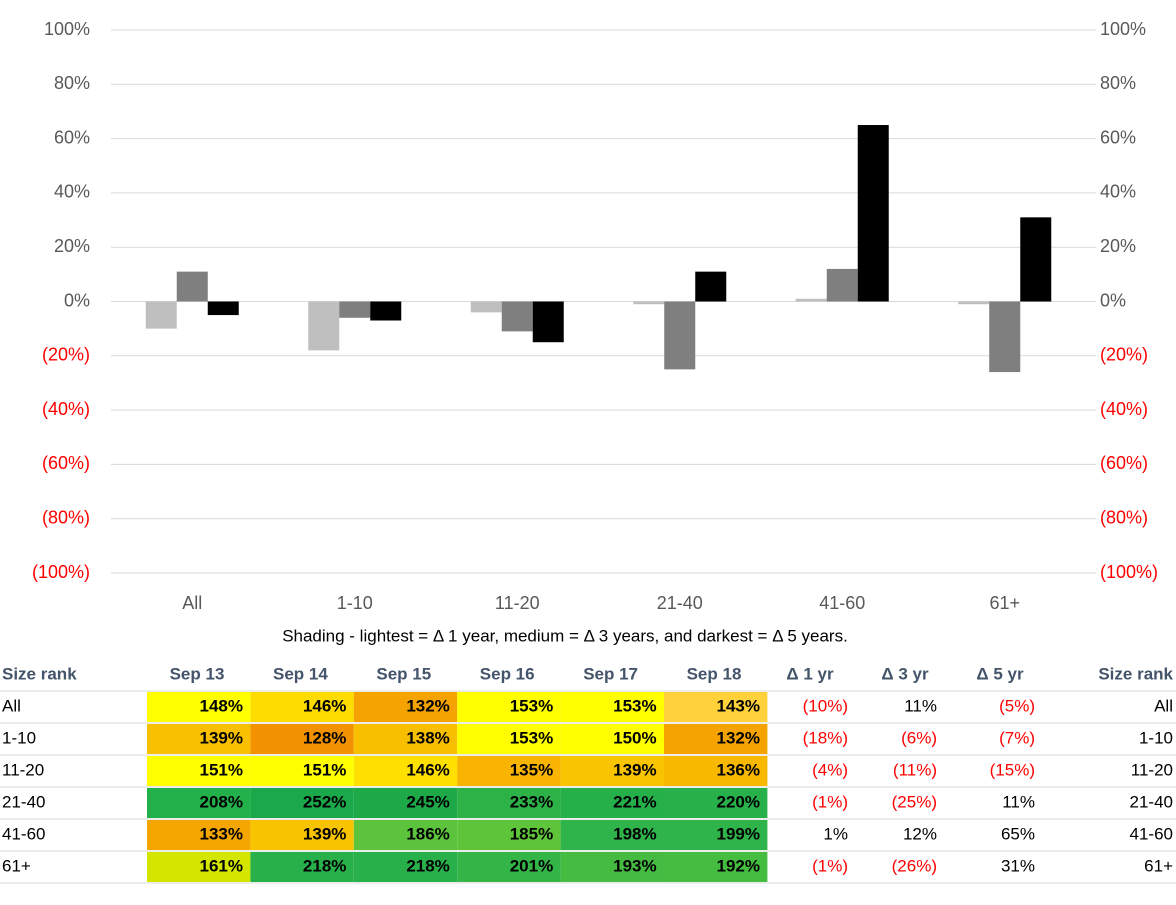 Image resolution: width=1176 pixels, height=905 pixels. What do you see at coordinates (1124, 409) in the screenshot?
I see `y2-tick-label: (40%)` at bounding box center [1124, 409].